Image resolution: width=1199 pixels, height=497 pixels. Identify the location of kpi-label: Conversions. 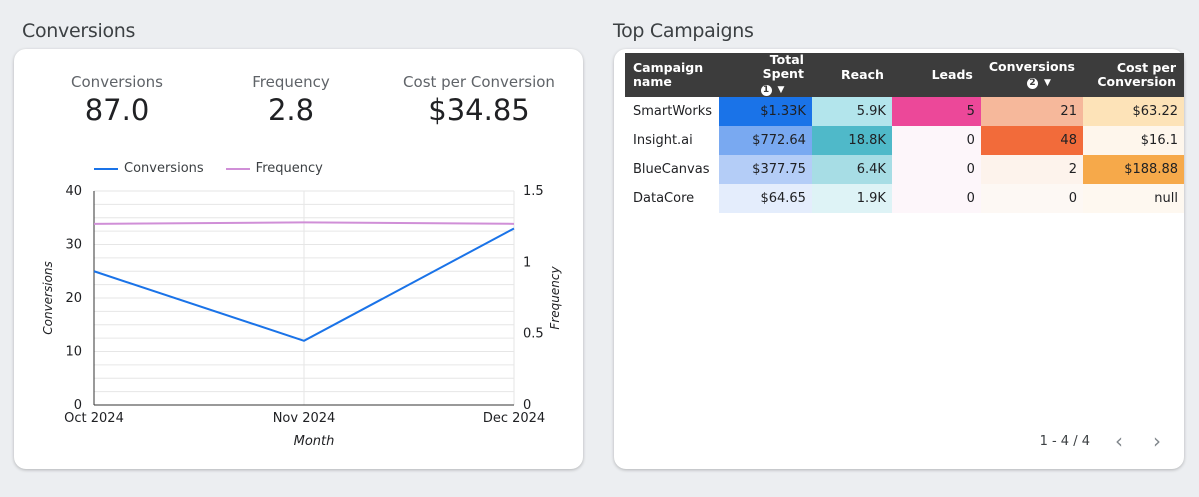
(117, 82).